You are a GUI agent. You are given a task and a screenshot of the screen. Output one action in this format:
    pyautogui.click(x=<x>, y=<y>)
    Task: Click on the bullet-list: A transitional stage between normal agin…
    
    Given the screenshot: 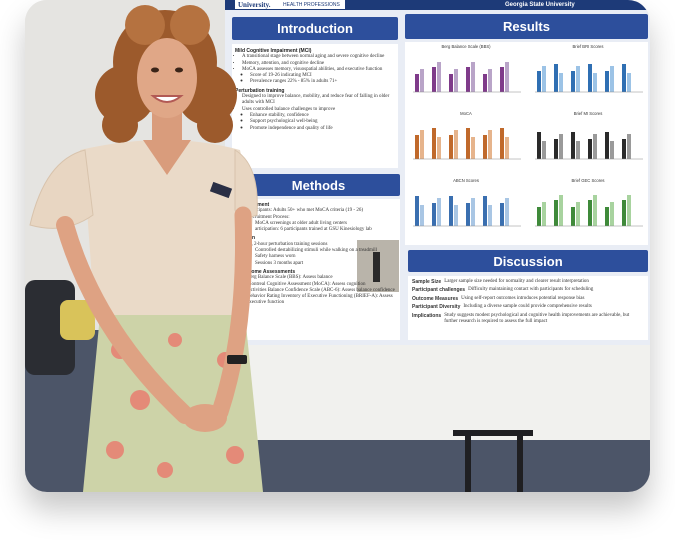 What is the action you would take?
    pyautogui.click(x=315, y=69)
    